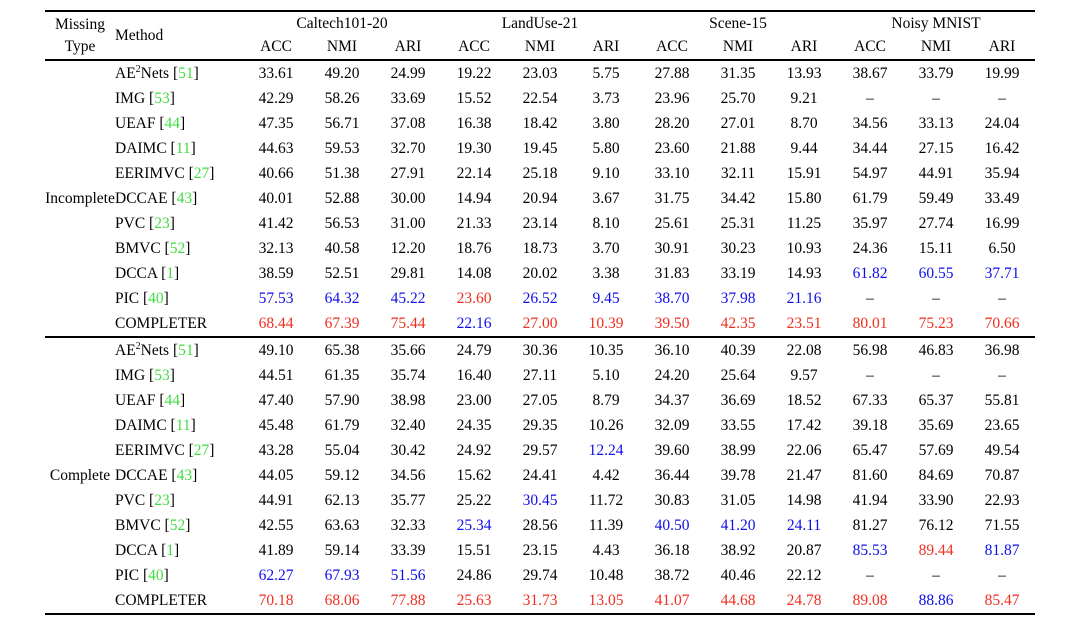  Describe the element at coordinates (738, 273) in the screenshot. I see `metric-cell: 33.19` at that location.